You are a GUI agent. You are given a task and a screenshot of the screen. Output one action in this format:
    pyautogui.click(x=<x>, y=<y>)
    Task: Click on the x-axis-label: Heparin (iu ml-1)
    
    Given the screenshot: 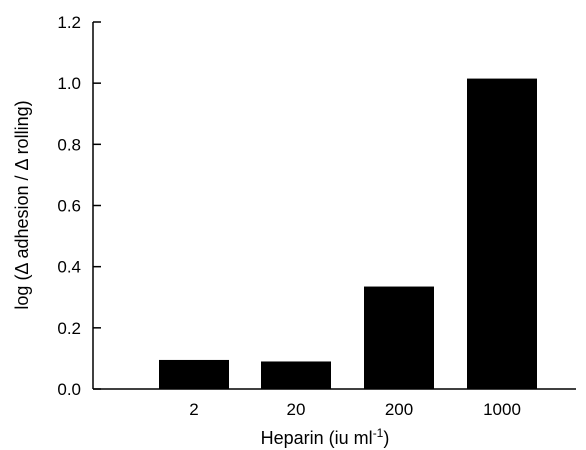 What is the action you would take?
    pyautogui.click(x=325, y=437)
    